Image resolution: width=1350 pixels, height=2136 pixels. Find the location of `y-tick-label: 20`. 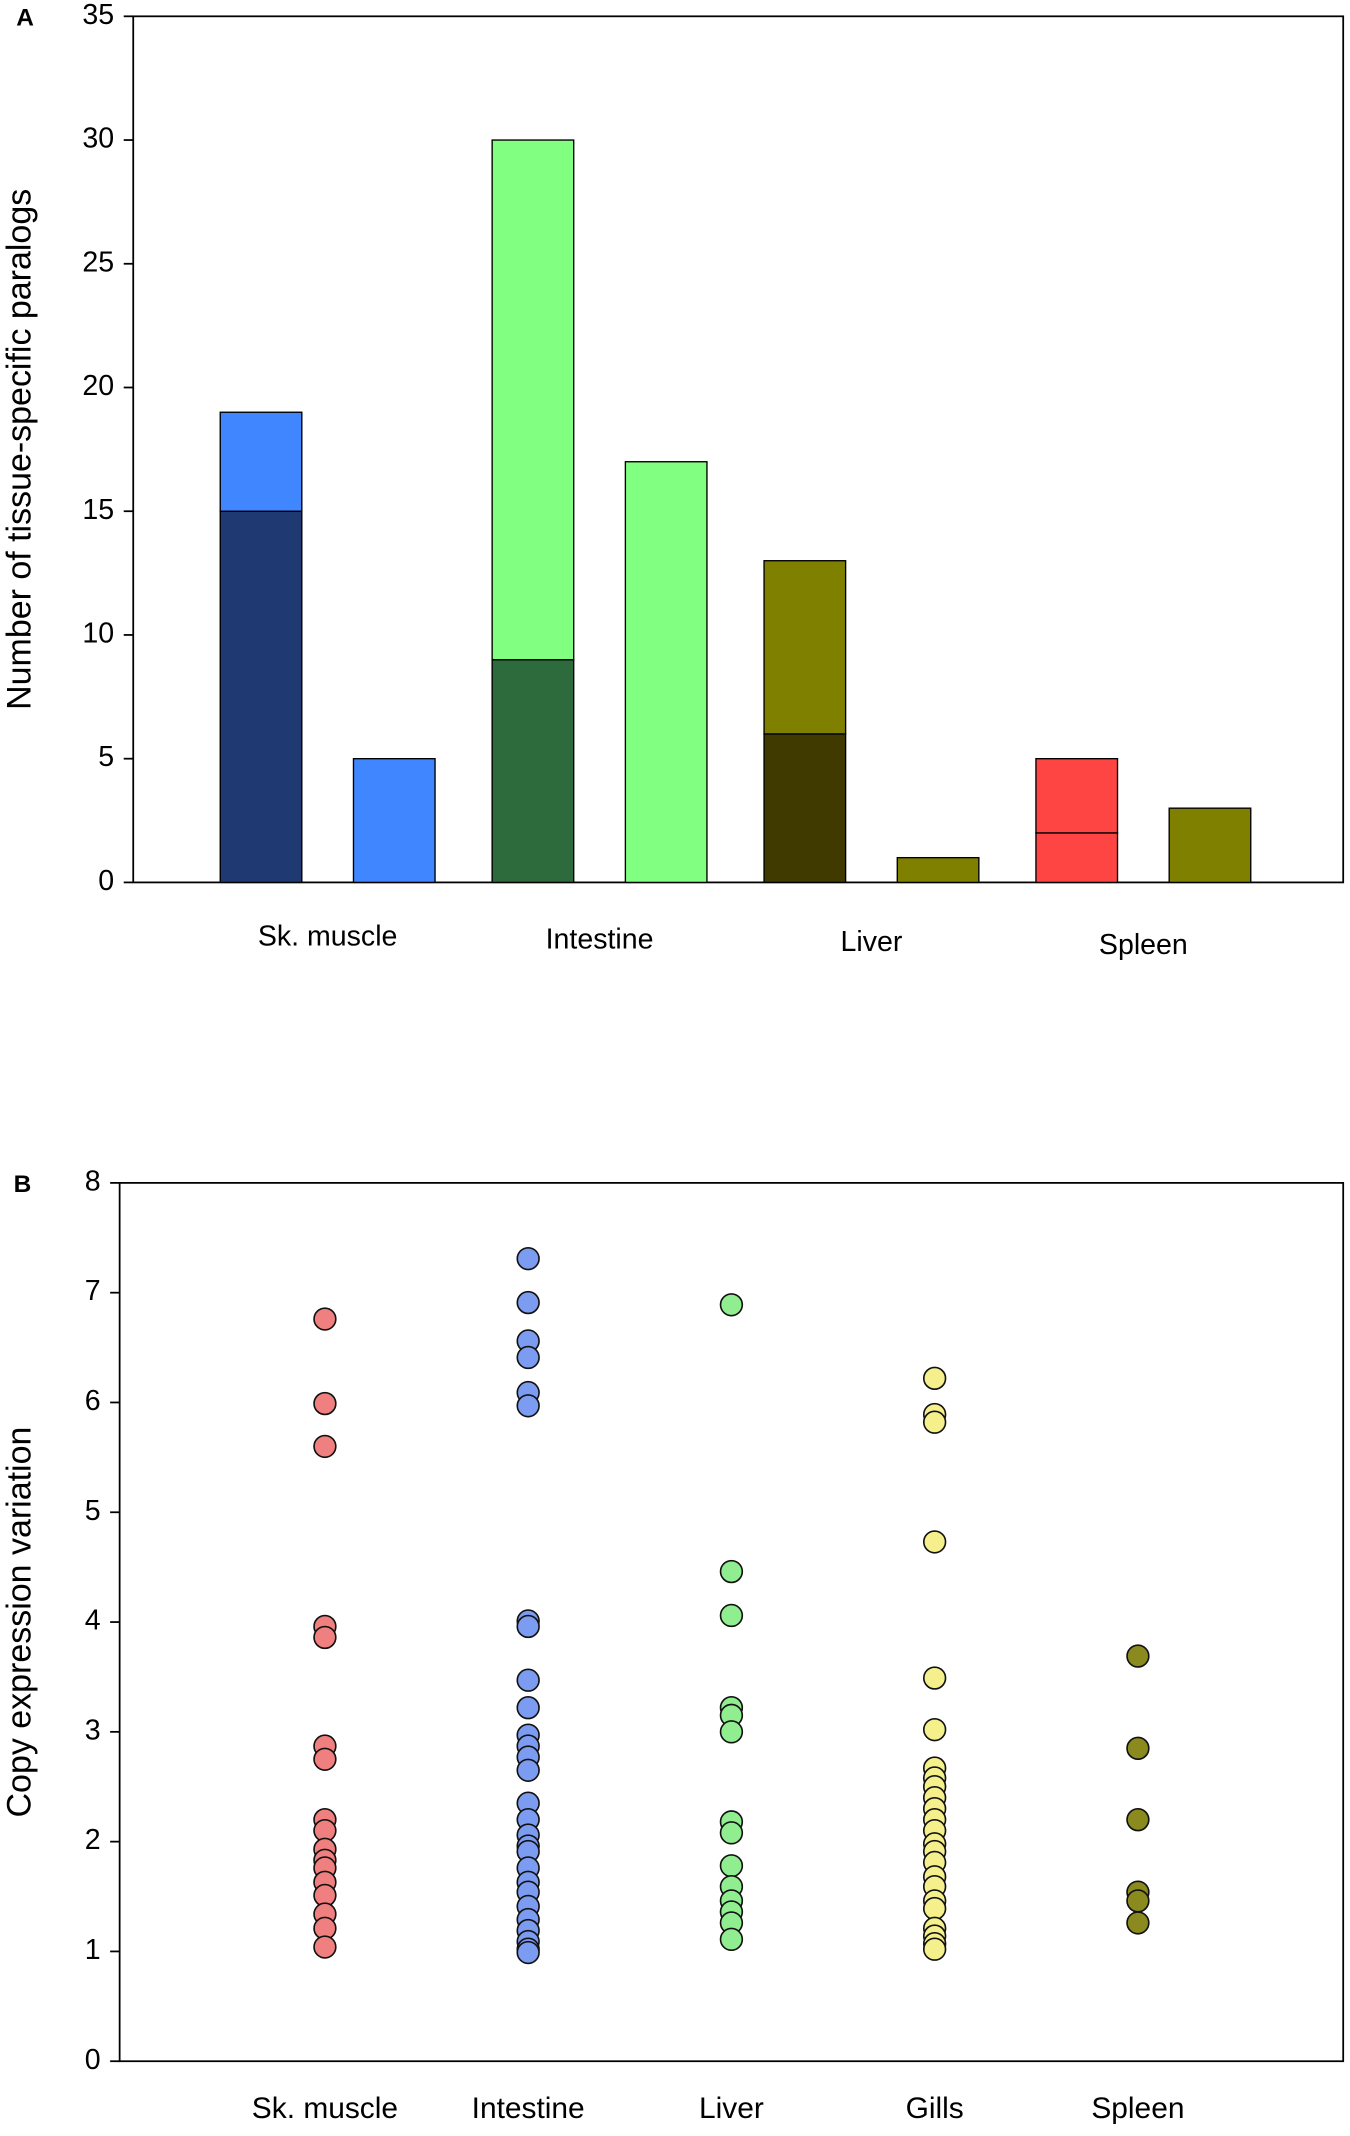

y-tick-label: 20 is located at coordinates (98, 386).